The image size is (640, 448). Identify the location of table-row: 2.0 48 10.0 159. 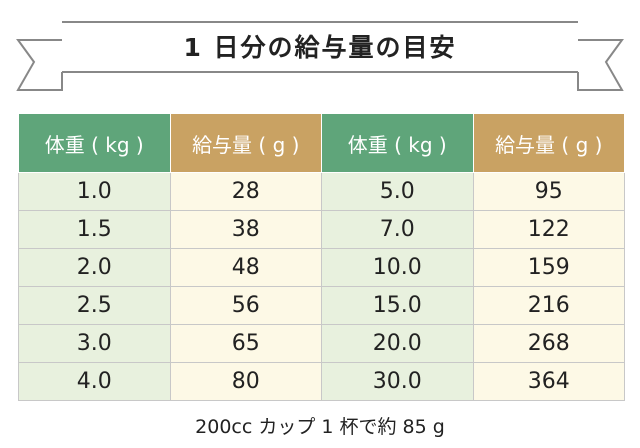
(321, 267).